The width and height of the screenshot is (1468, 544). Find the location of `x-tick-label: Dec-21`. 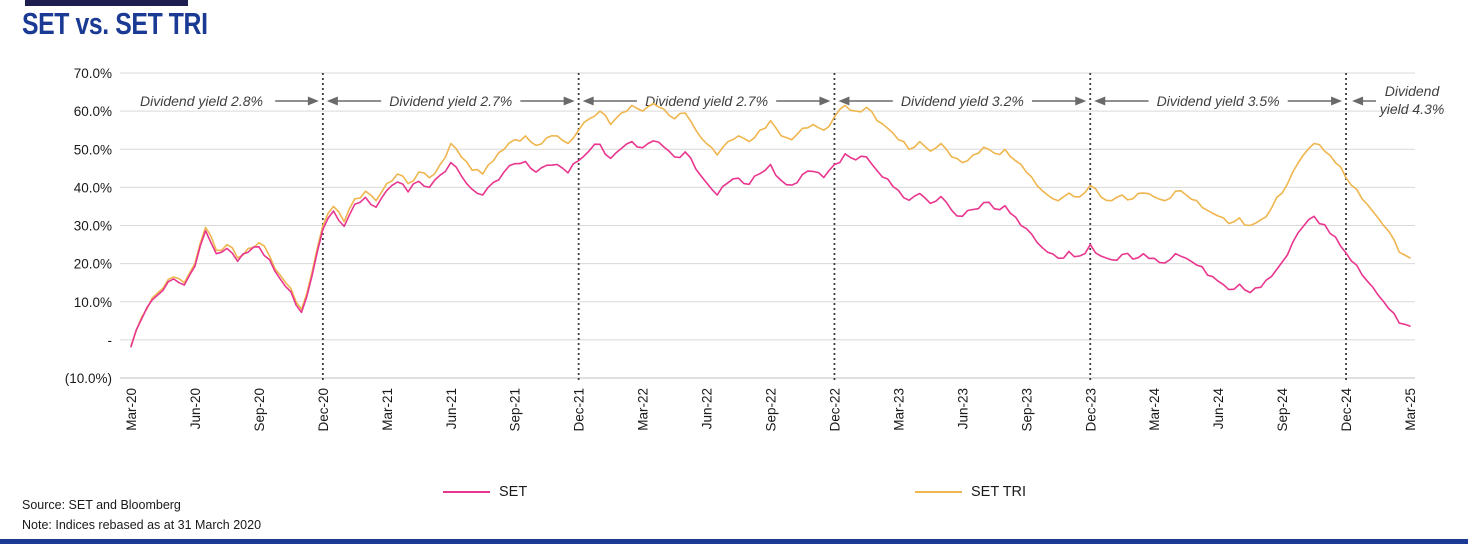

x-tick-label: Dec-21 is located at coordinates (579, 410).